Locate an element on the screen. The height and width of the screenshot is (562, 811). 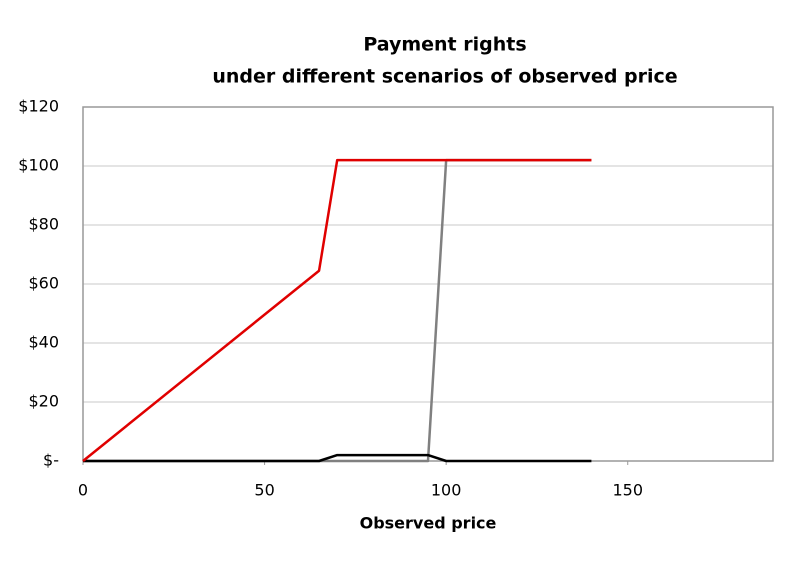
x-tick-label: 50 is located at coordinates (264, 490).